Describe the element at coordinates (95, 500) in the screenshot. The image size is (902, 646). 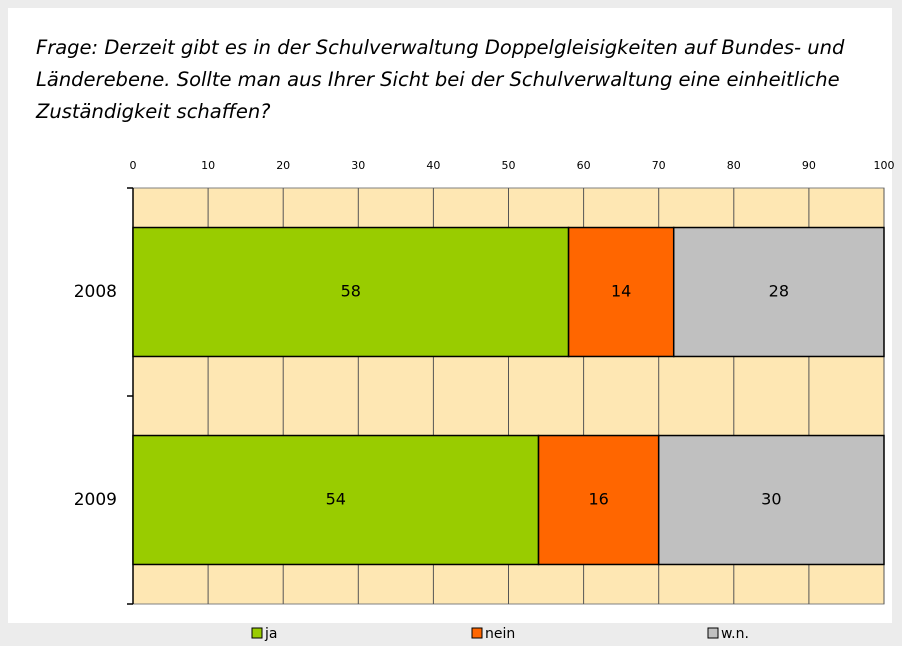
I see `y-tick-label: 2009` at that location.